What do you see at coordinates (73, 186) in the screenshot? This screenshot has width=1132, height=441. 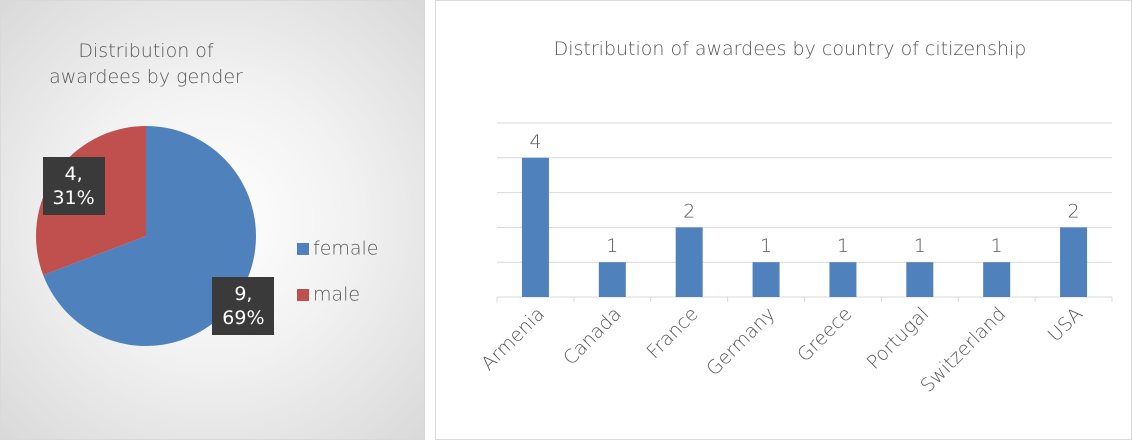 I see `data-label: 4, 31%` at bounding box center [73, 186].